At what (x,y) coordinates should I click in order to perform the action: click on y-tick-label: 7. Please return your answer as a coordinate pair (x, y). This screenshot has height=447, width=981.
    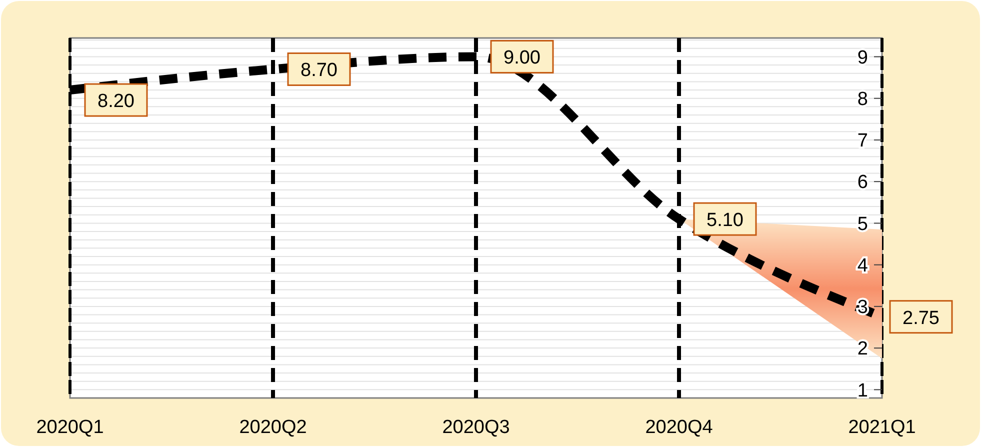
    Looking at the image, I should click on (862, 141).